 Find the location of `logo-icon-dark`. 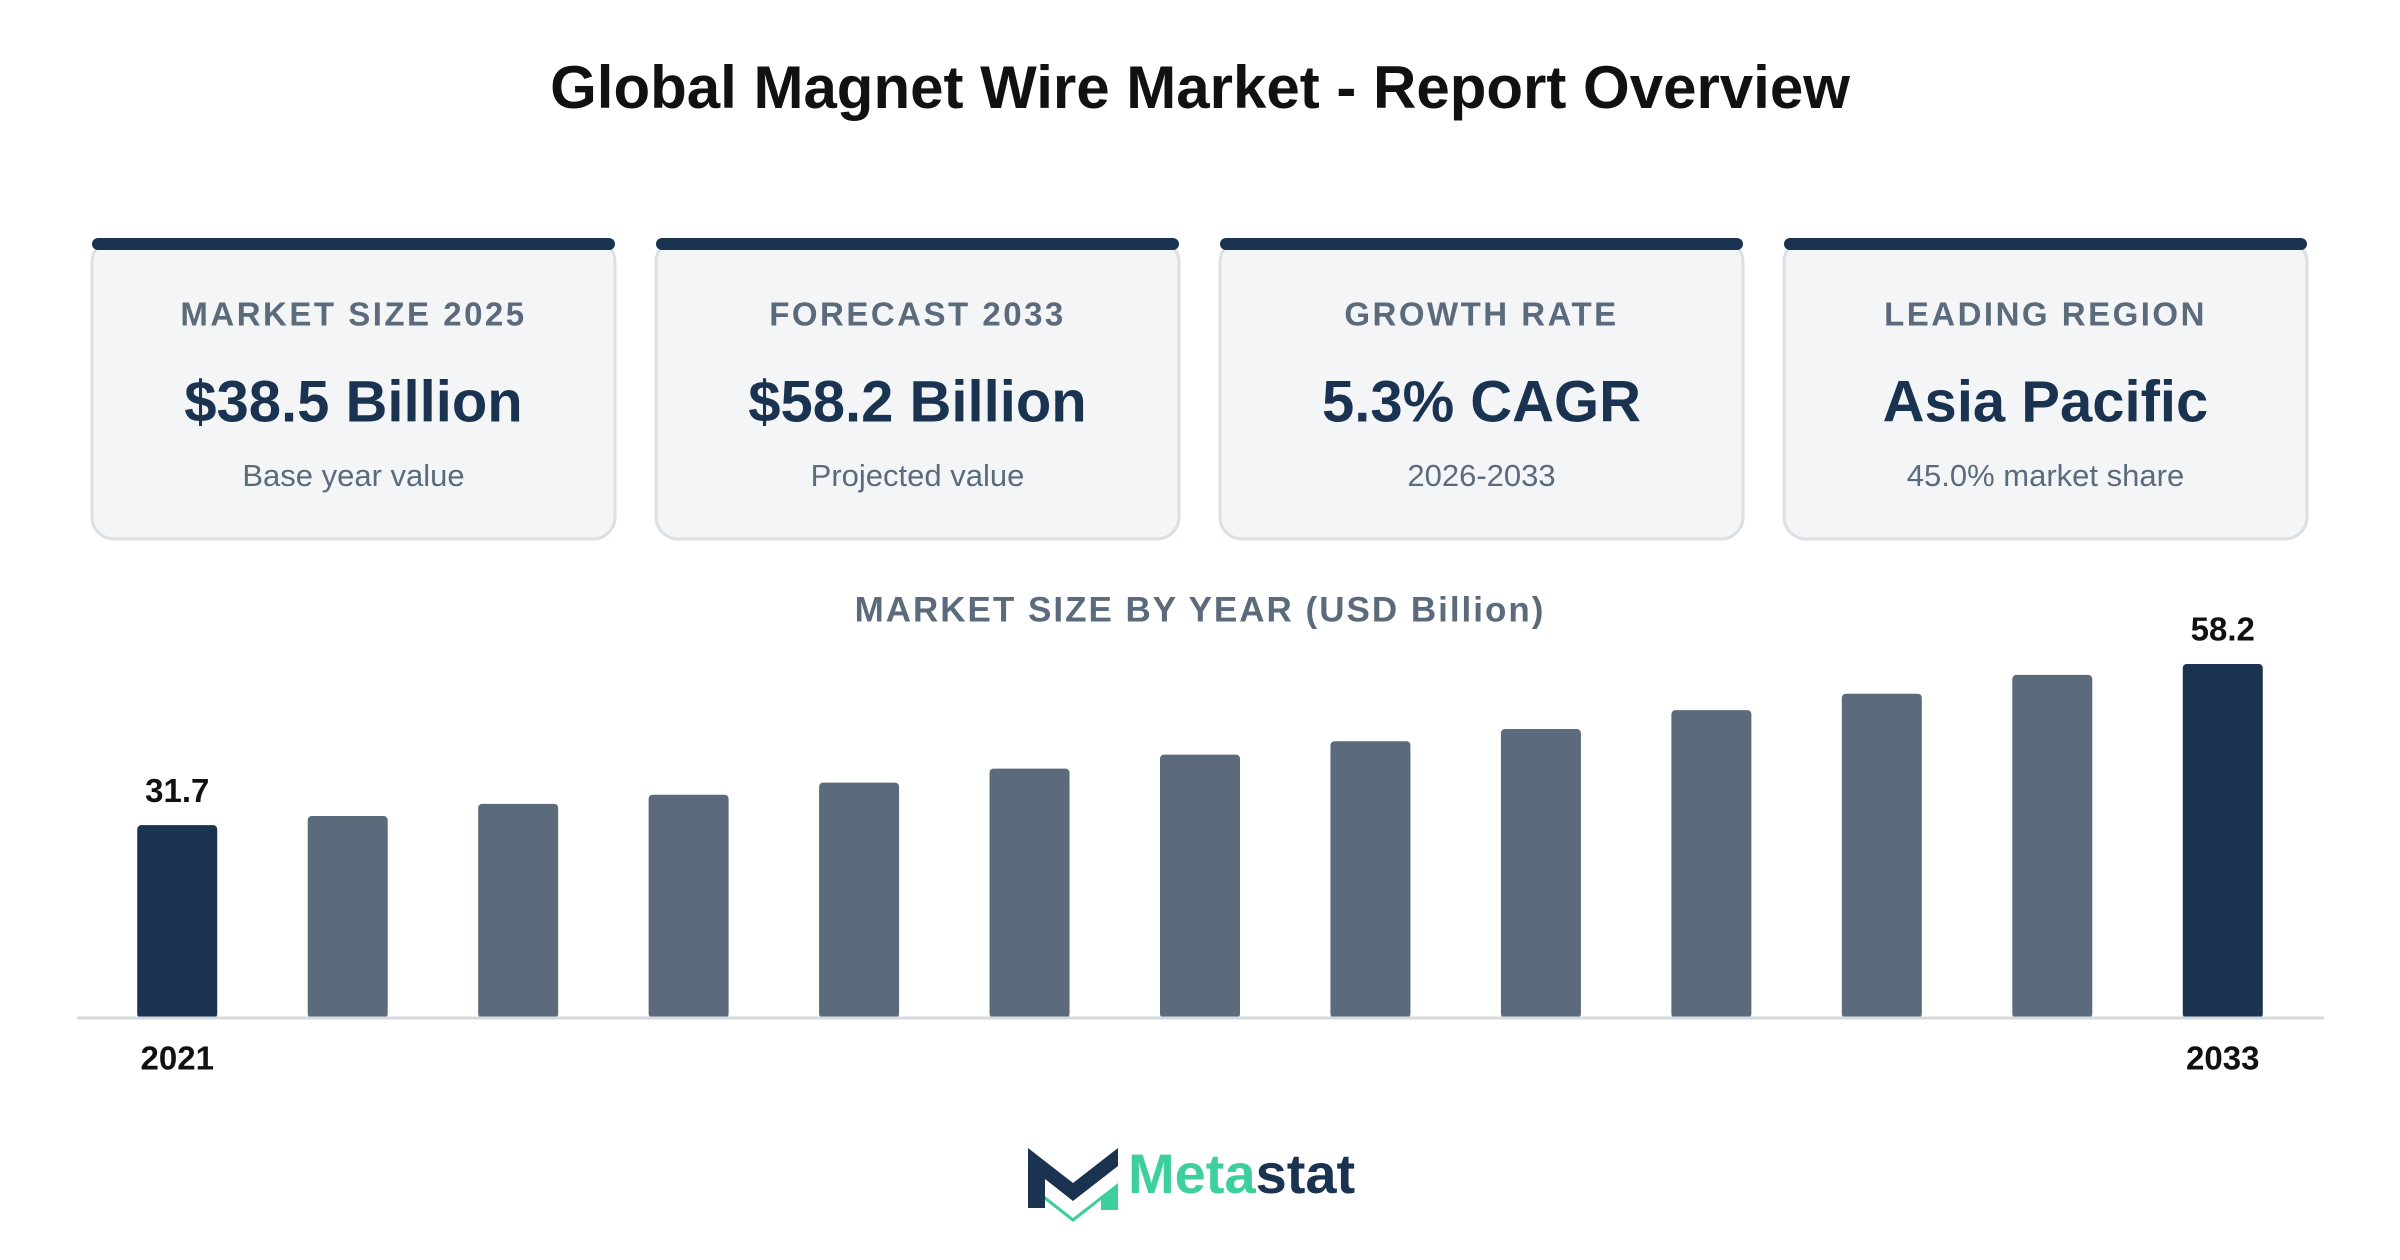

logo-icon-dark is located at coordinates (1073, 1178).